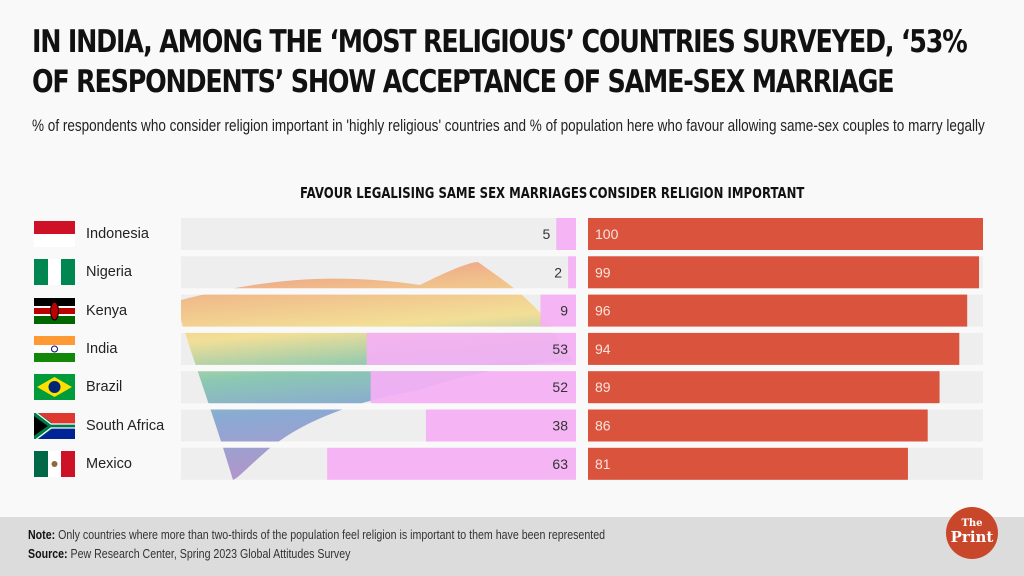 The width and height of the screenshot is (1024, 576). What do you see at coordinates (48, 554) in the screenshot?
I see `source-label: Source:` at bounding box center [48, 554].